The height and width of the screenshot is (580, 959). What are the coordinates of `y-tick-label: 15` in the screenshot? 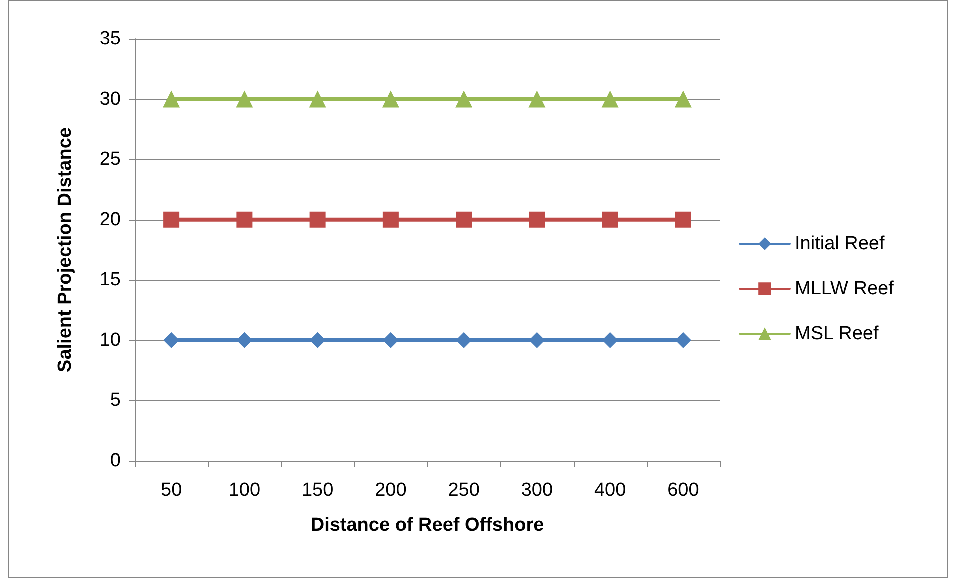 It's located at (110, 280).